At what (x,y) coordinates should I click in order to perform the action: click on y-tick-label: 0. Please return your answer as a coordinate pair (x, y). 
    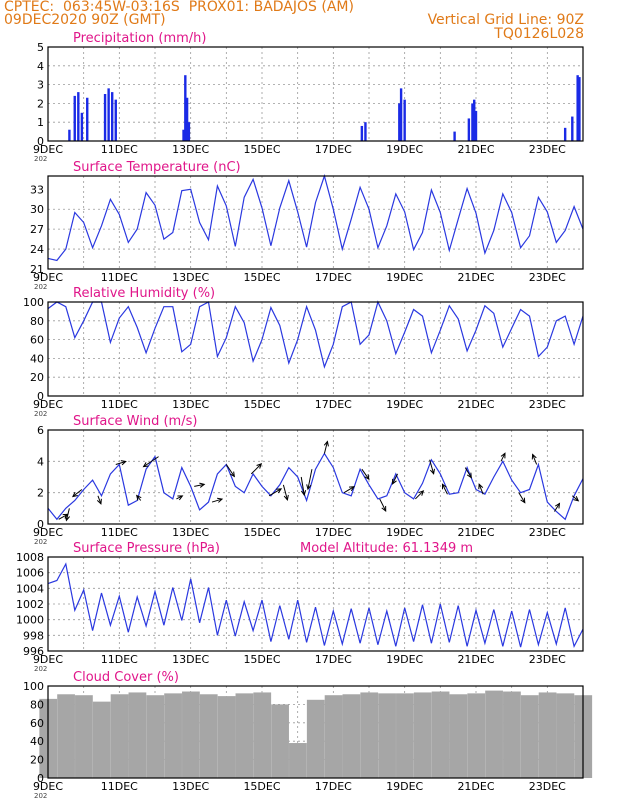
    Looking at the image, I should click on (40, 396).